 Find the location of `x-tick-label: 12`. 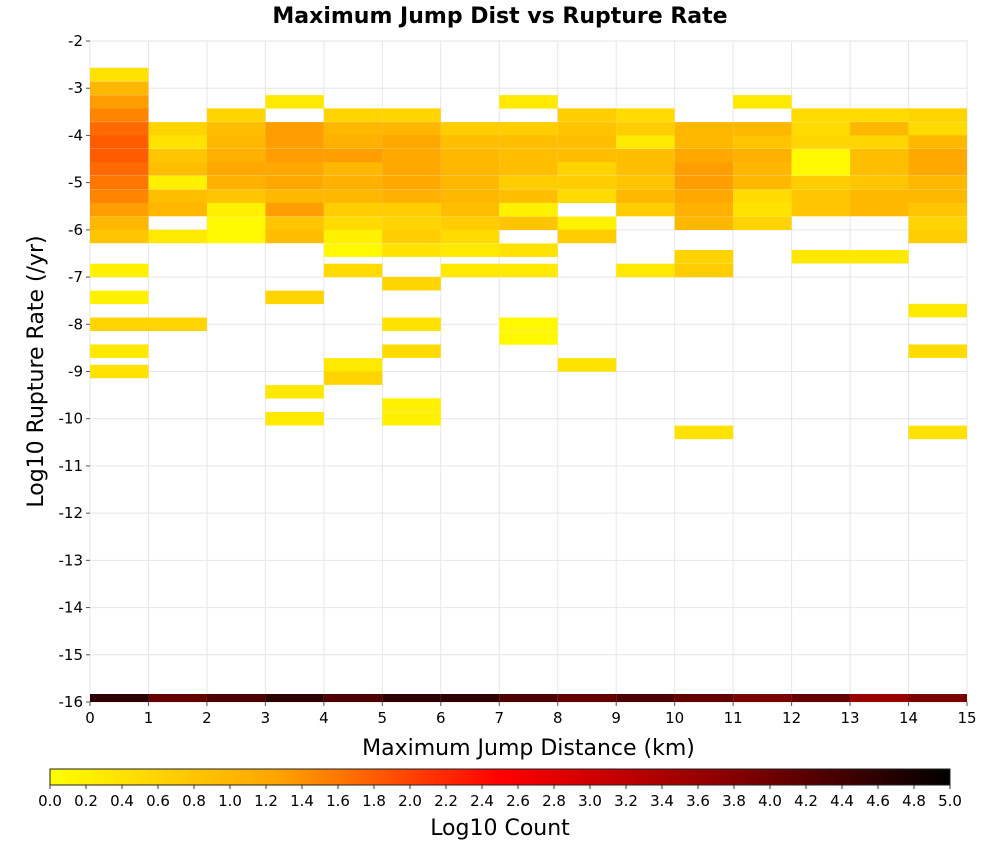

x-tick-label: 12 is located at coordinates (791, 718).